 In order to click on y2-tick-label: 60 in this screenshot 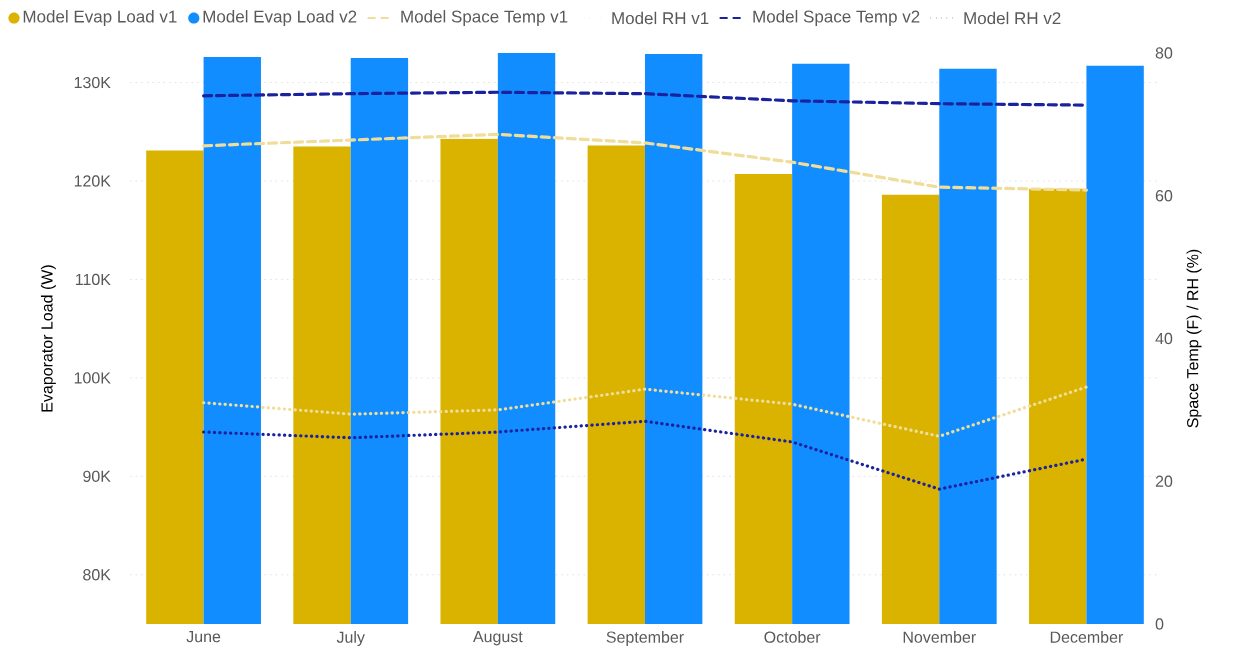, I will do `click(1164, 196)`.